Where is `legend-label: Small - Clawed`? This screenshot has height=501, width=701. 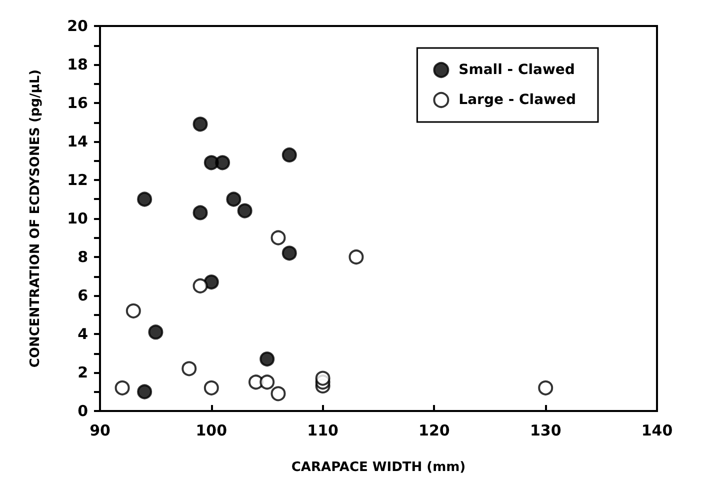
legend-label: Small - Clawed is located at coordinates (516, 70).